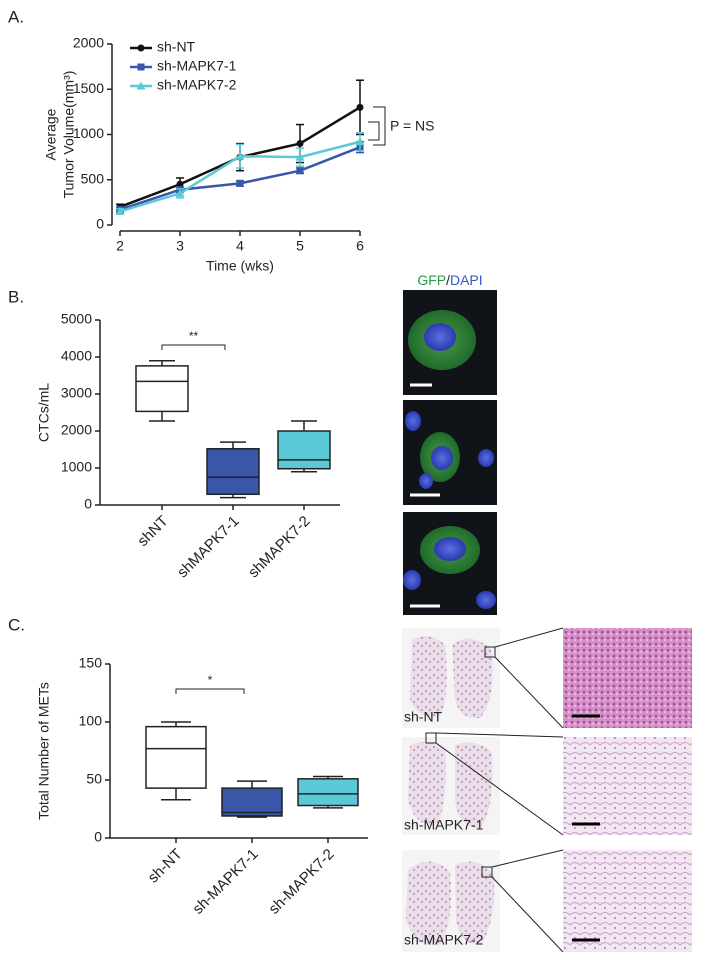 This screenshot has height=968, width=701. I want to click on x-tick-label: shMAPK7-2, so click(279, 547).